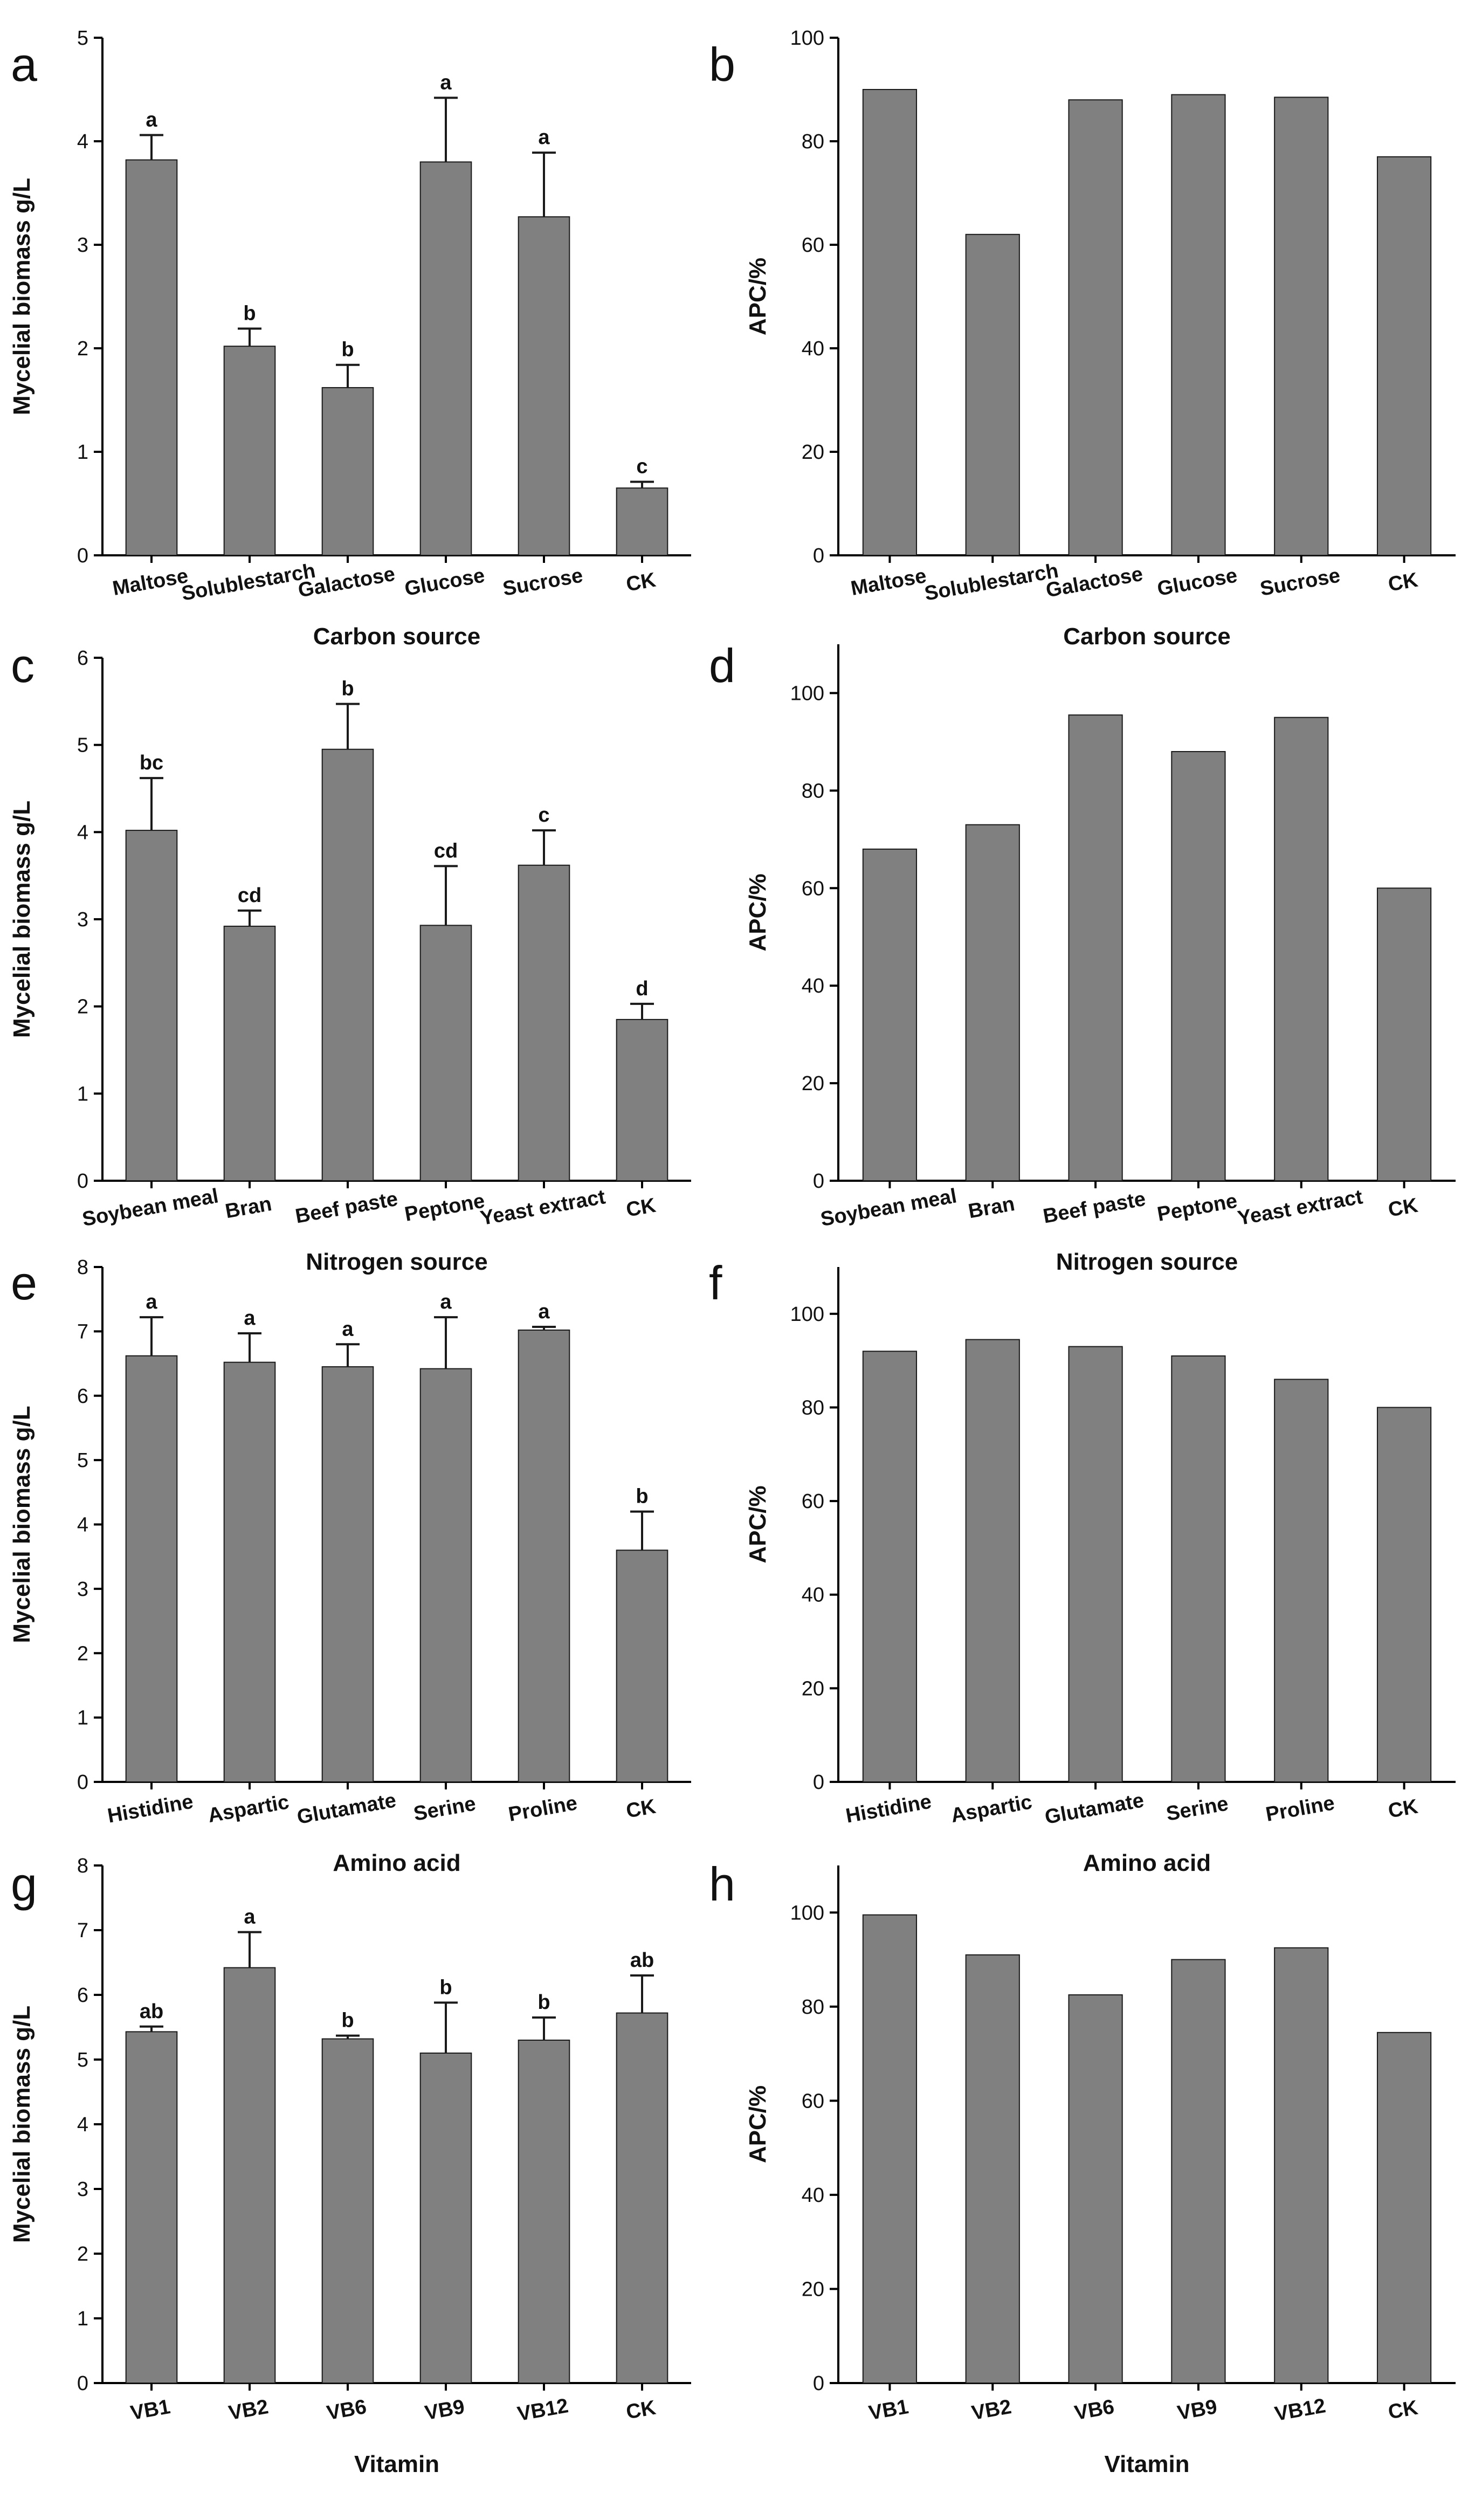 The width and height of the screenshot is (1475, 2520). I want to click on y-tick-label: 4, so click(82, 832).